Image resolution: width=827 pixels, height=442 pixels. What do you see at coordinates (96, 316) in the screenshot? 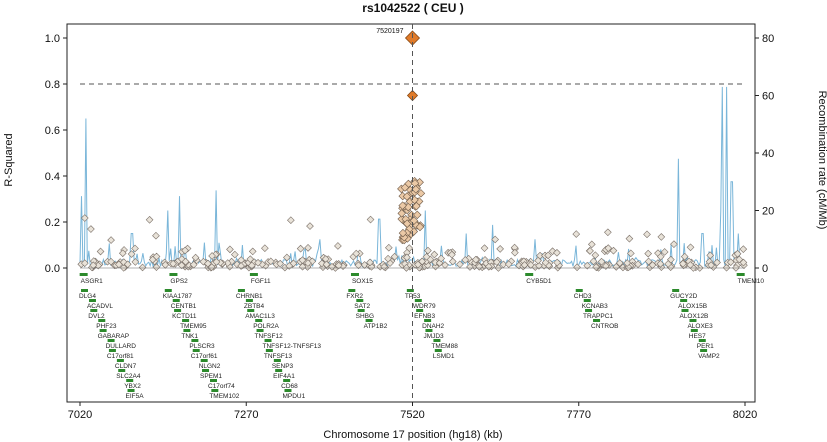
I see `gene-label: DVL2` at bounding box center [96, 316].